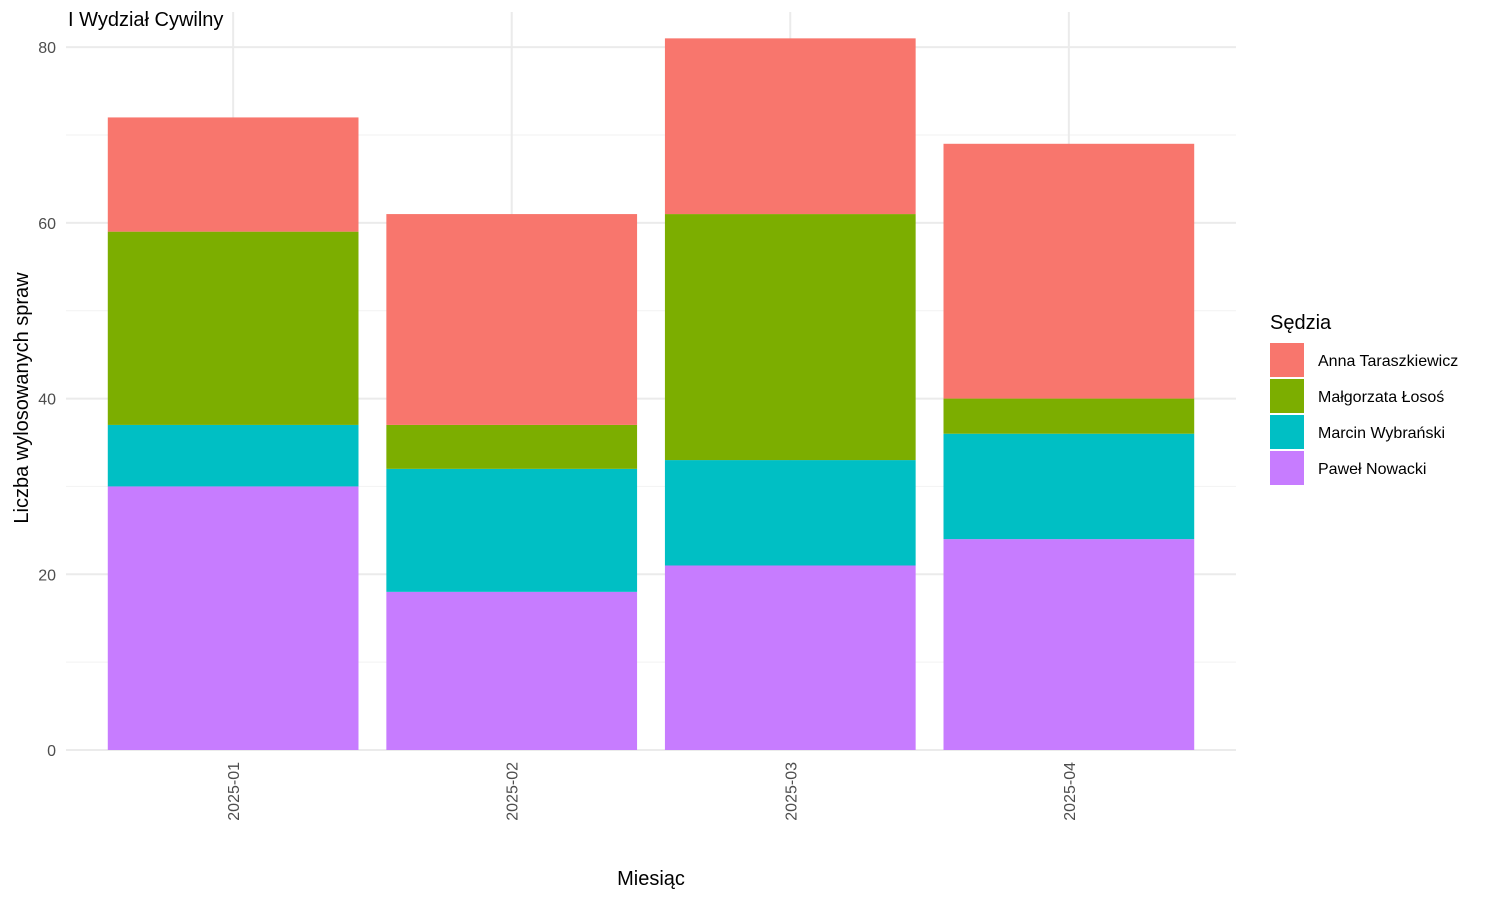  Describe the element at coordinates (47, 224) in the screenshot. I see `y-tick-label: 60` at that location.